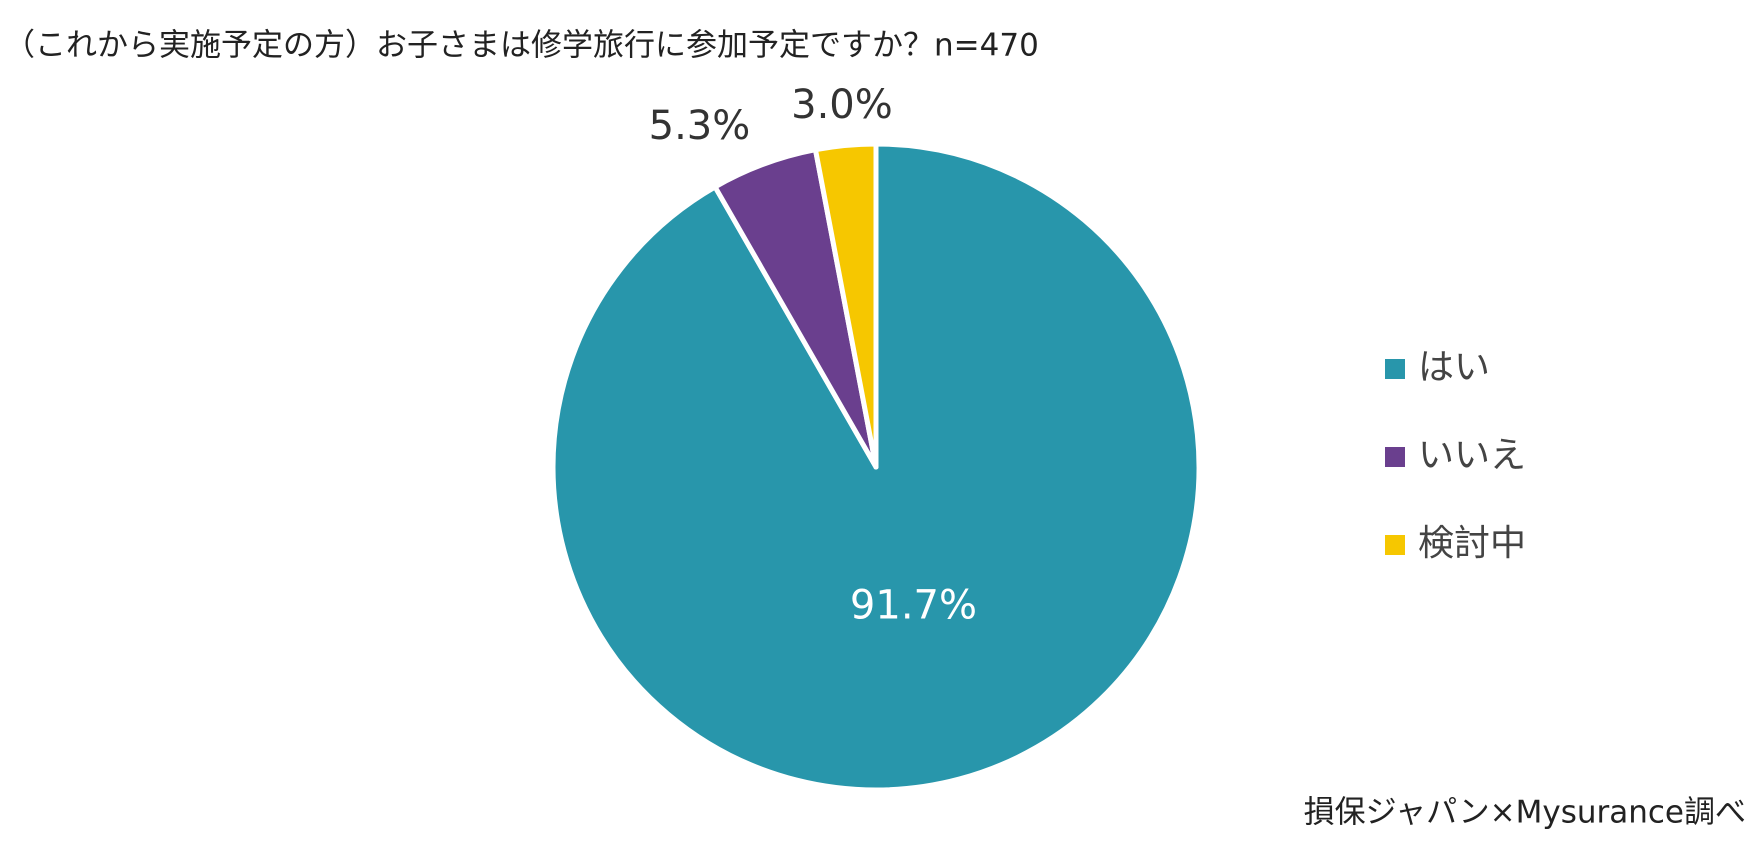  Describe the element at coordinates (700, 126) in the screenshot. I see `data-label: 5.3%` at that location.